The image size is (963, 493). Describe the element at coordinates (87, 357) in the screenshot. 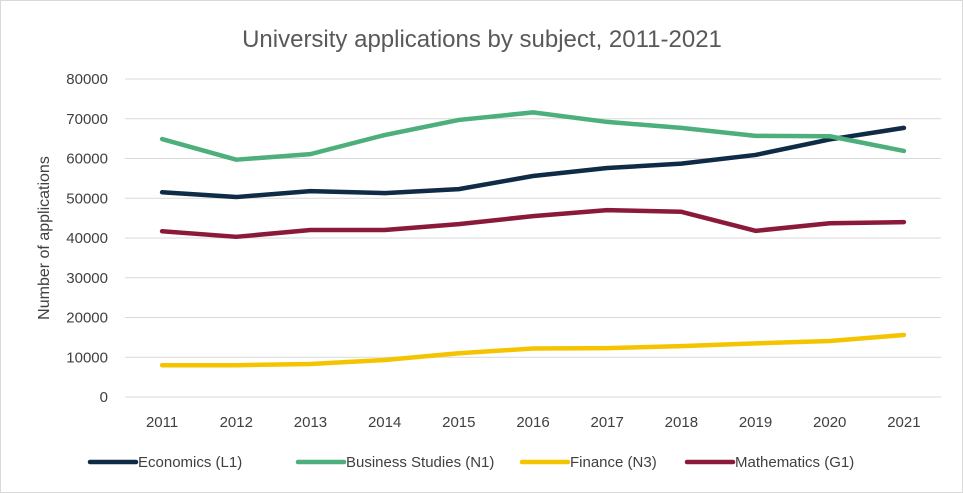

I see `y-tick-label: 10000` at that location.